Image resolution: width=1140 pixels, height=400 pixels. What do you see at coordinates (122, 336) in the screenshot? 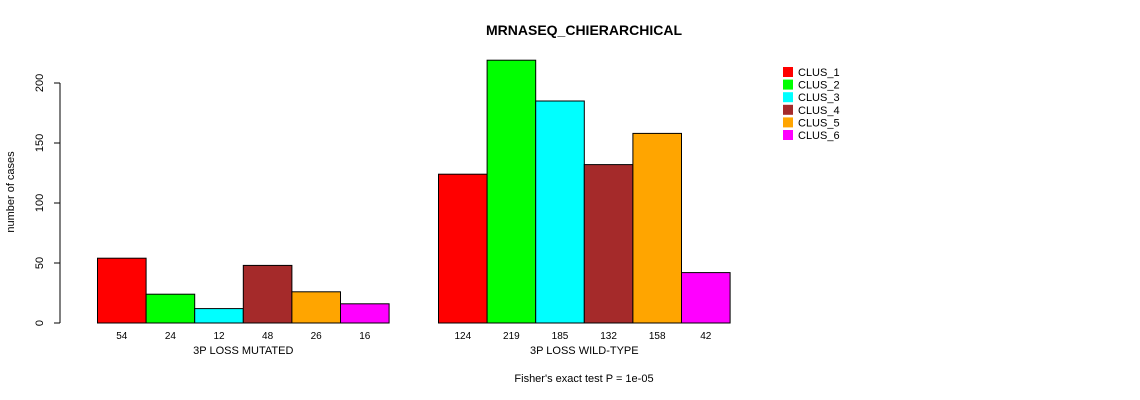
I see `bar-value-label: 54` at bounding box center [122, 336].